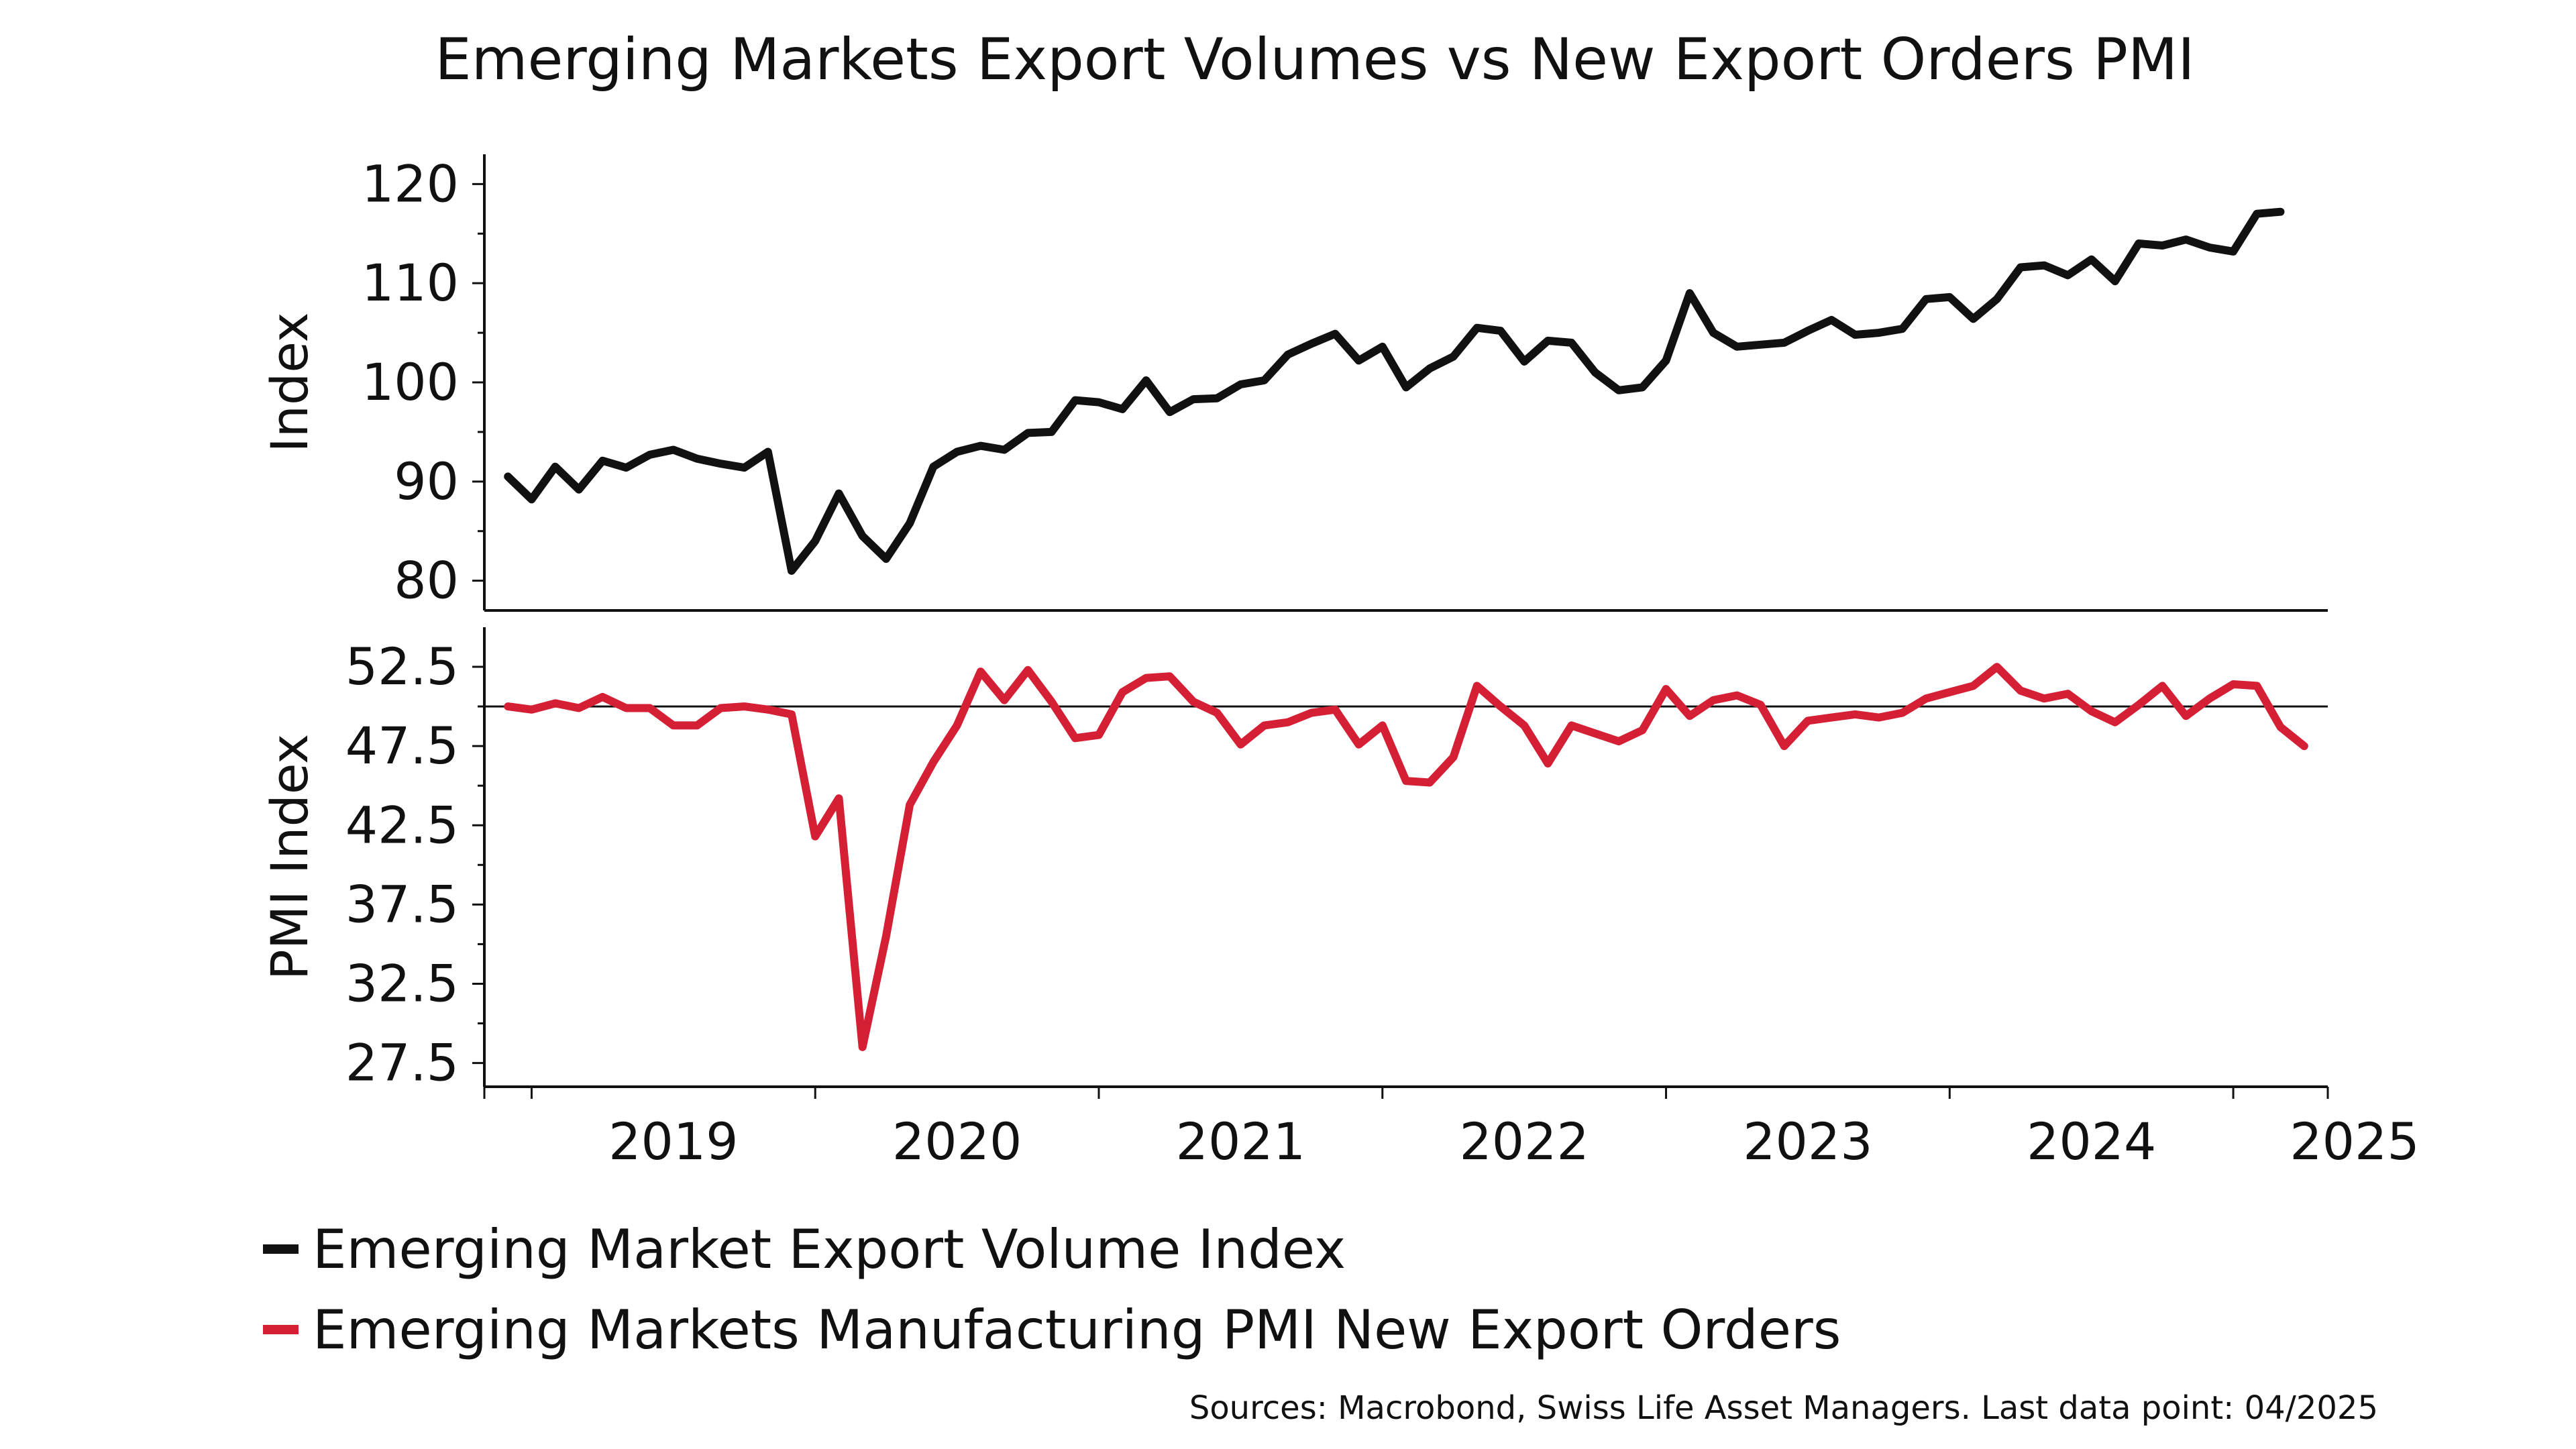  I want to click on x-axis: 2019 2020 2021 2022 2023 2024 2025, so click(1451, 1129).